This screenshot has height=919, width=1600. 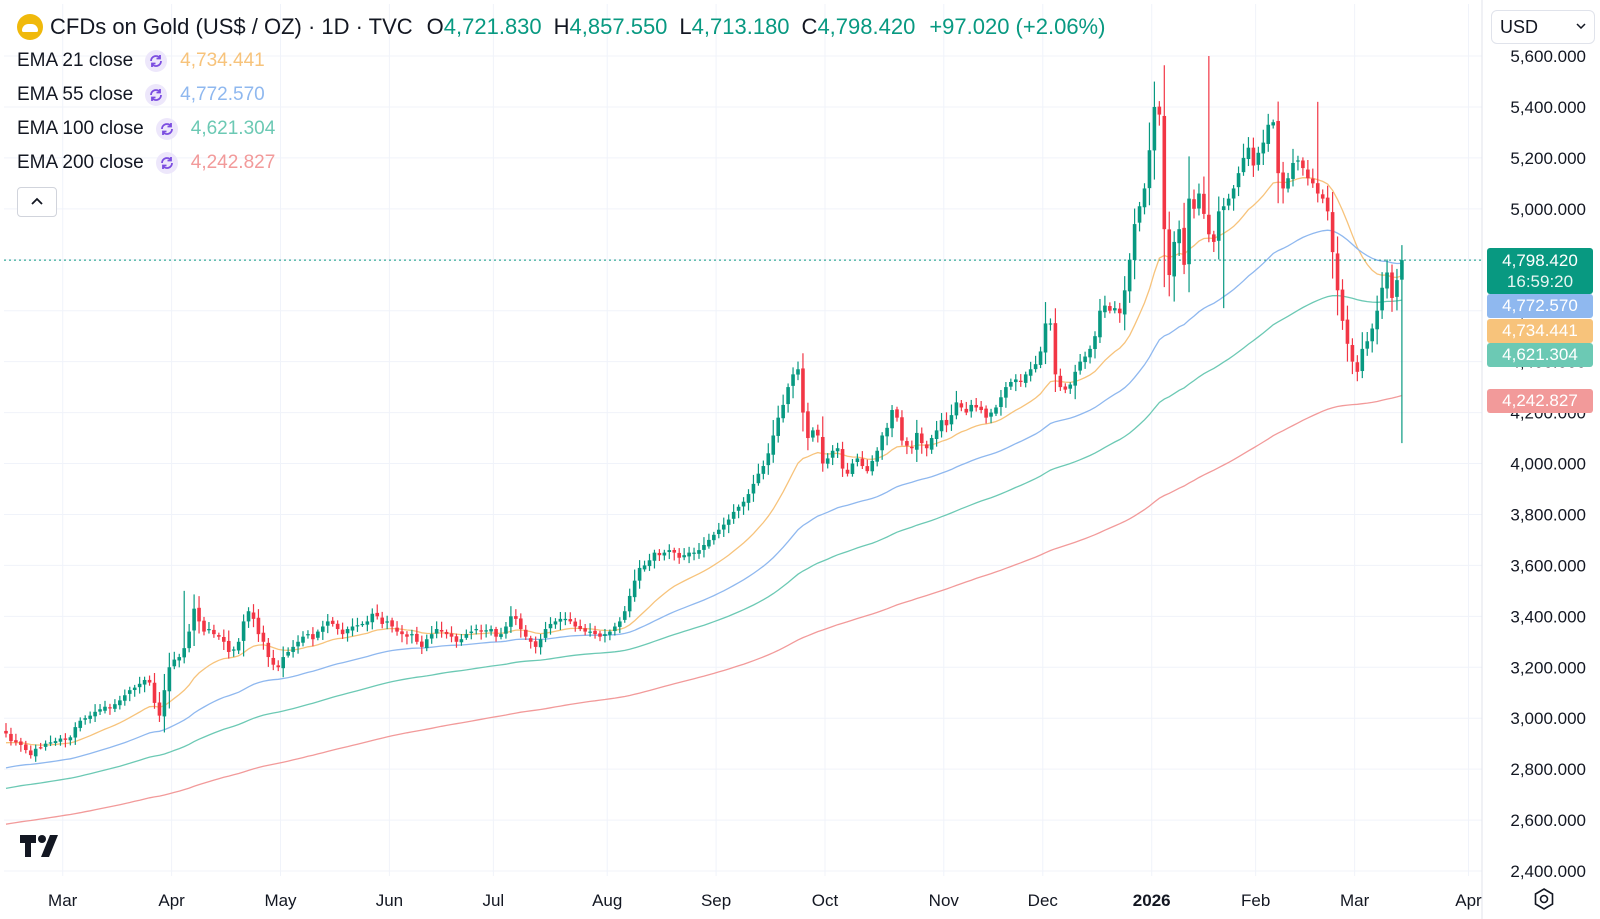 What do you see at coordinates (1540, 281) in the screenshot?
I see `bar-countdown: 16:59:20` at bounding box center [1540, 281].